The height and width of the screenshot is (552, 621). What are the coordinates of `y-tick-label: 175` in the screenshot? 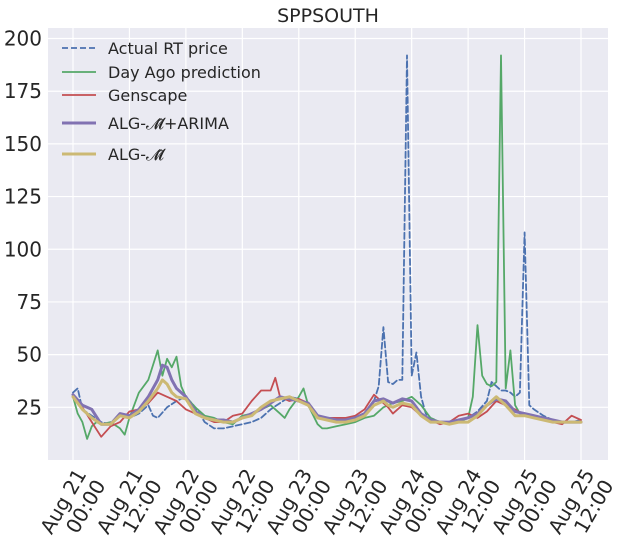 It's located at (23, 91).